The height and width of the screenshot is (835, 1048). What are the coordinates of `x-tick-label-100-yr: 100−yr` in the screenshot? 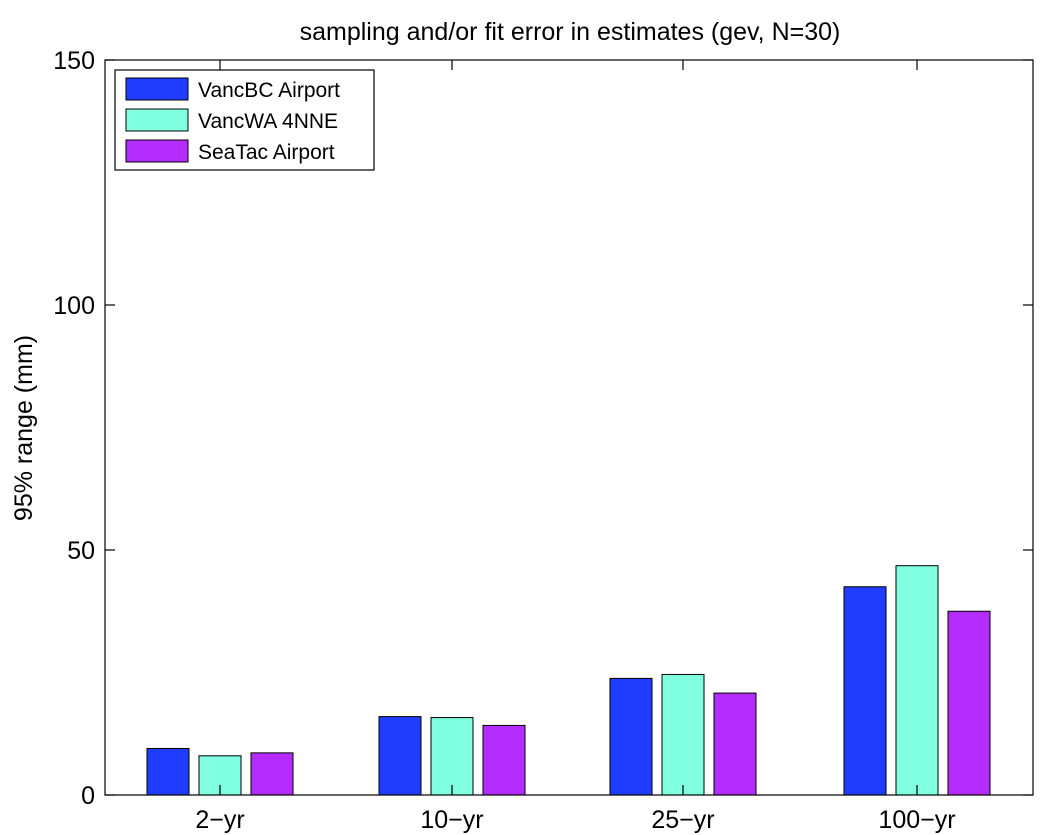 It's located at (916, 820).